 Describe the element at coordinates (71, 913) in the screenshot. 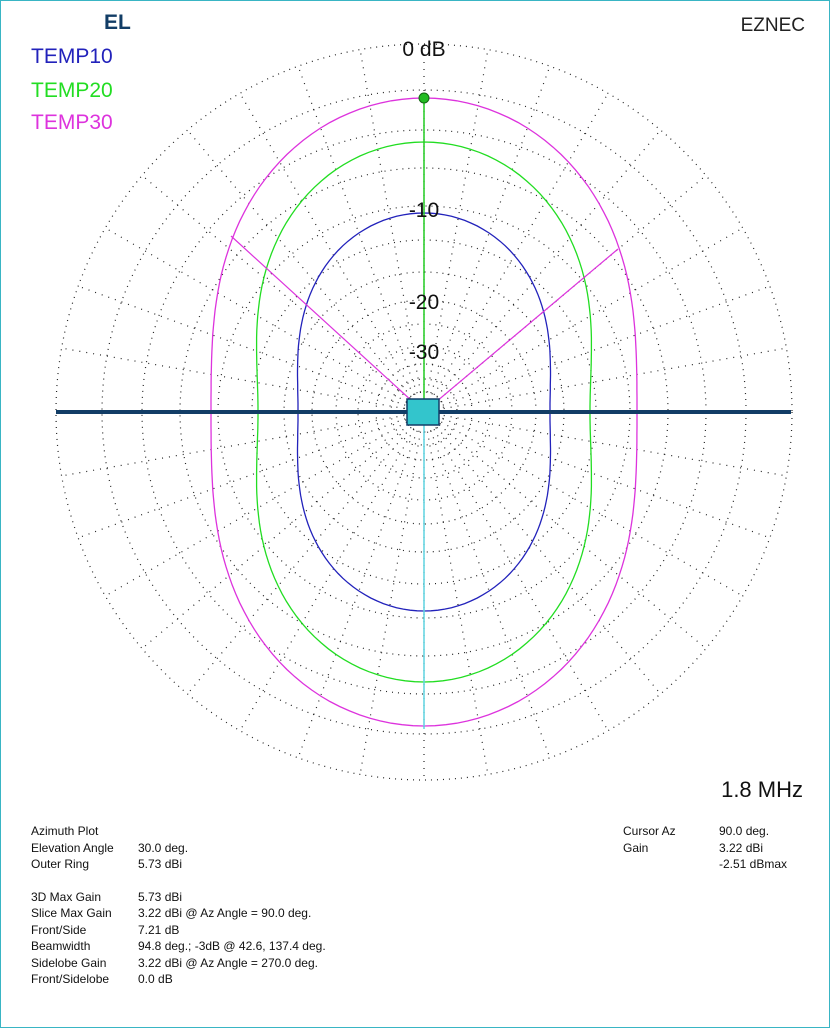

I see `info-key: Slice Max Gain` at that location.